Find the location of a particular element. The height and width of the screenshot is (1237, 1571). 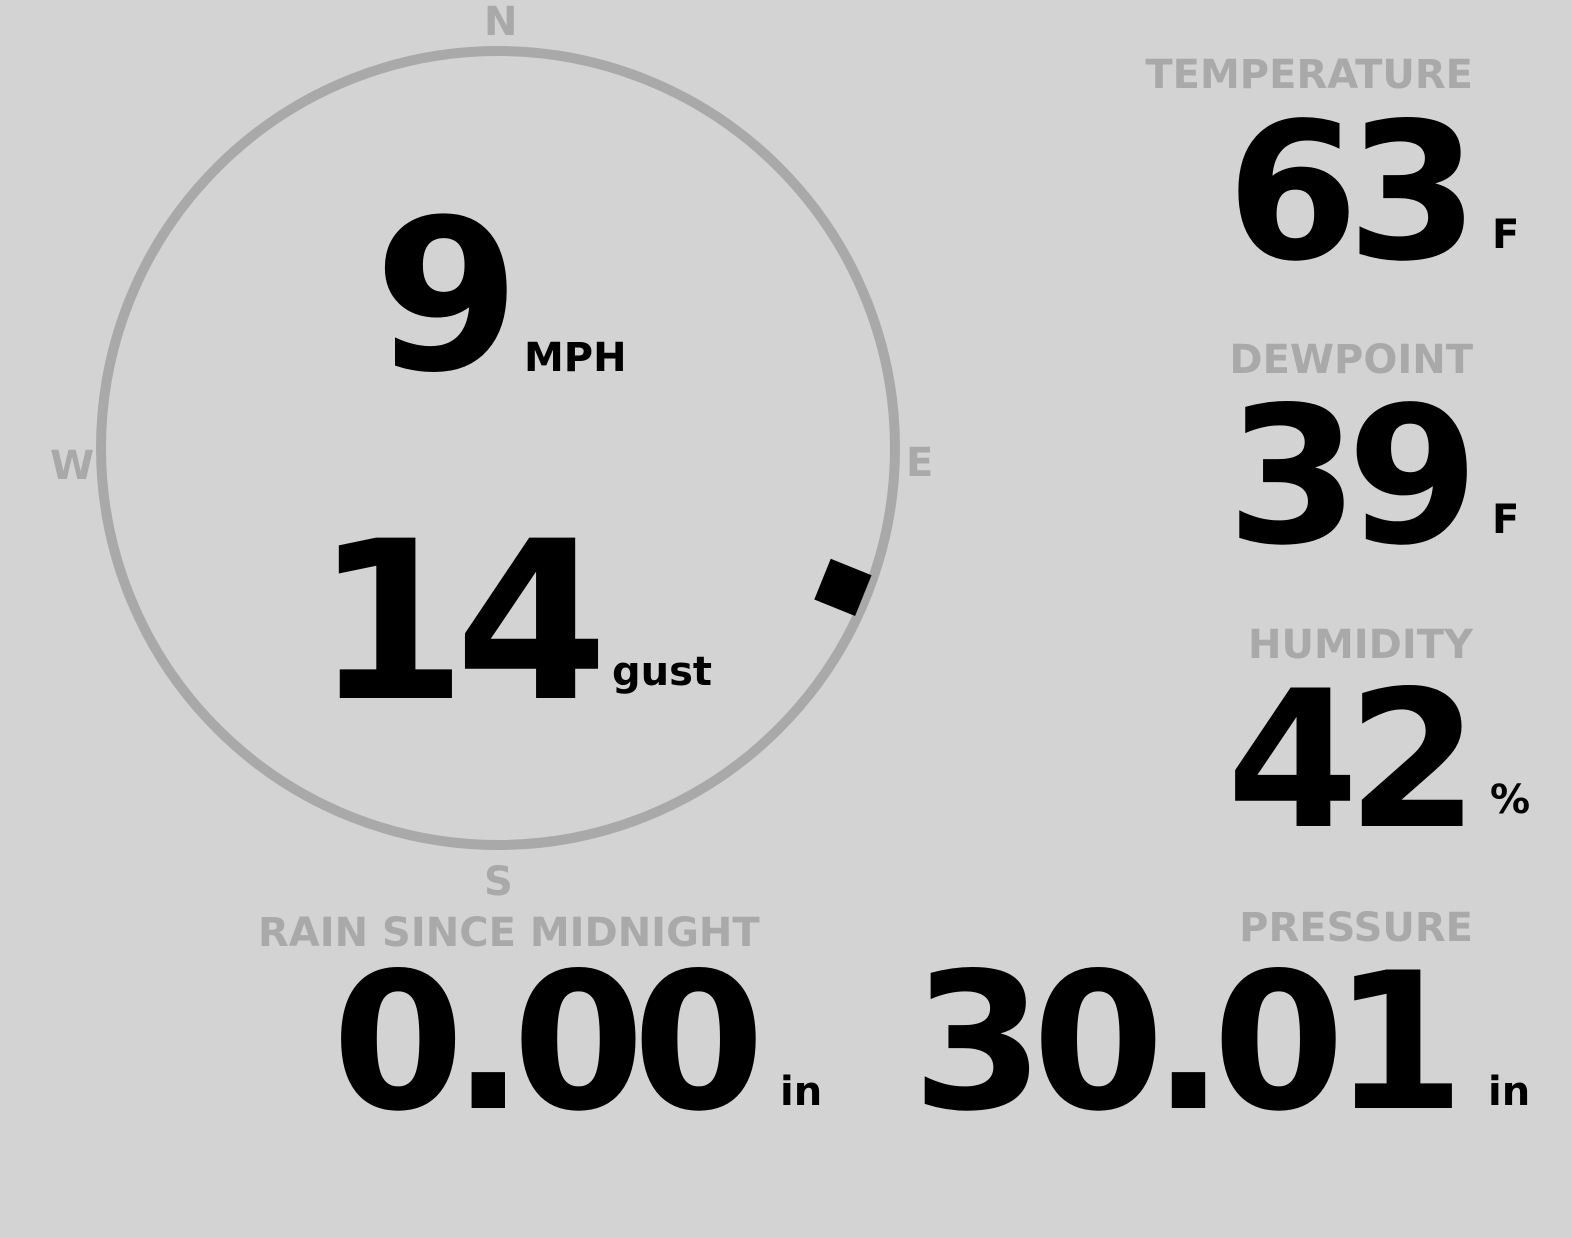

humidity-label: HUMIDITY is located at coordinates (1360, 645).